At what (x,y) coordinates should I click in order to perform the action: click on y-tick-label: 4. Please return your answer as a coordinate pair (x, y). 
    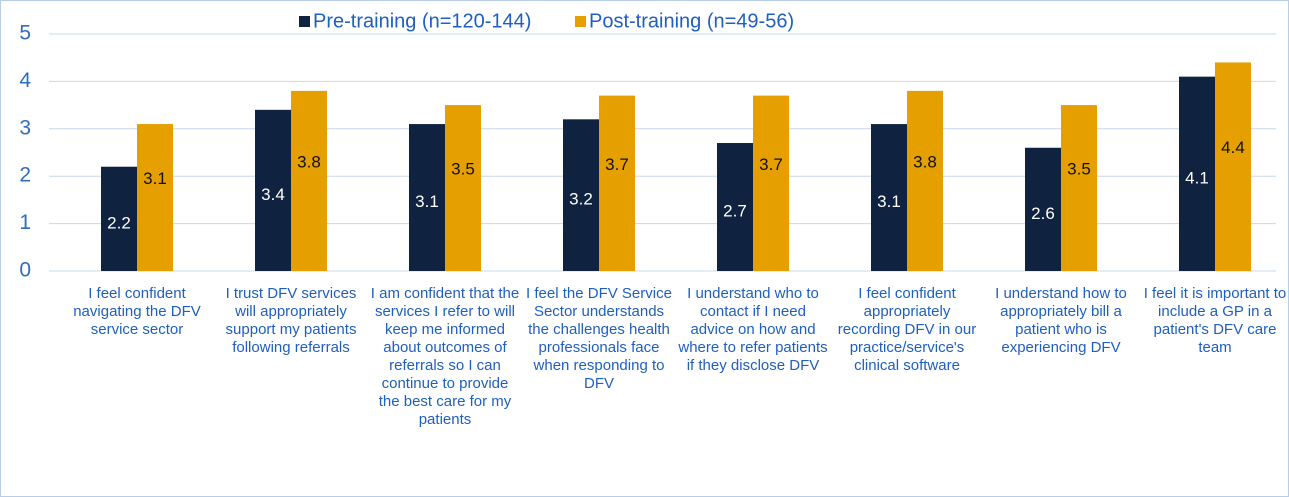
    Looking at the image, I should click on (25, 80).